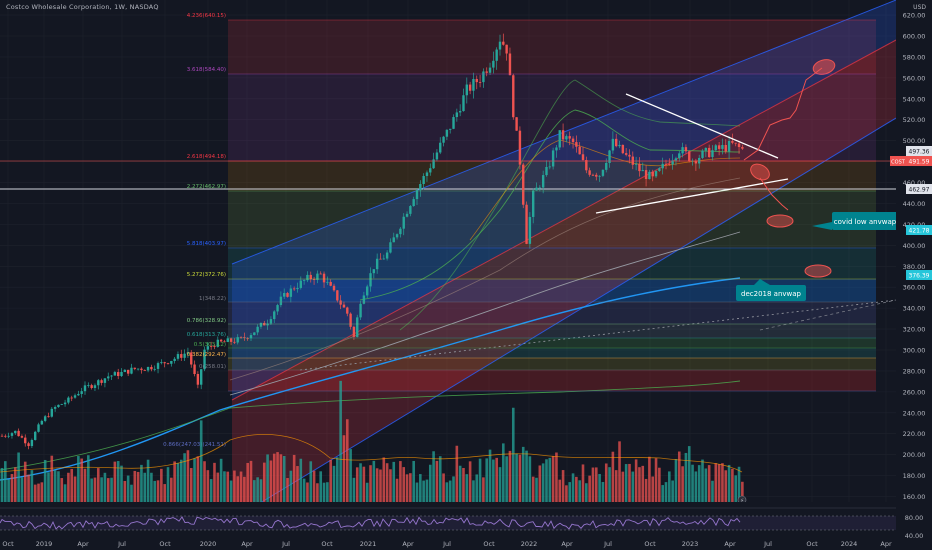 The width and height of the screenshot is (932, 550). Describe the element at coordinates (780, 221) in the screenshot. I see `target-ellipse-mid` at that location.